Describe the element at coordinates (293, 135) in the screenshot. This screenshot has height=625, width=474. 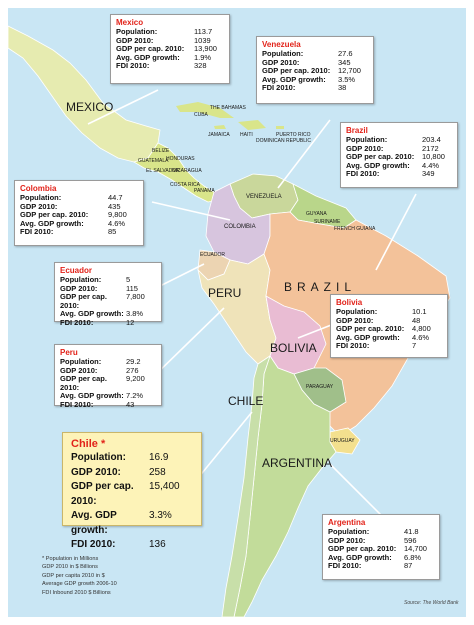
I see `label-puerto-rico: PUERTO RICO` at that location.